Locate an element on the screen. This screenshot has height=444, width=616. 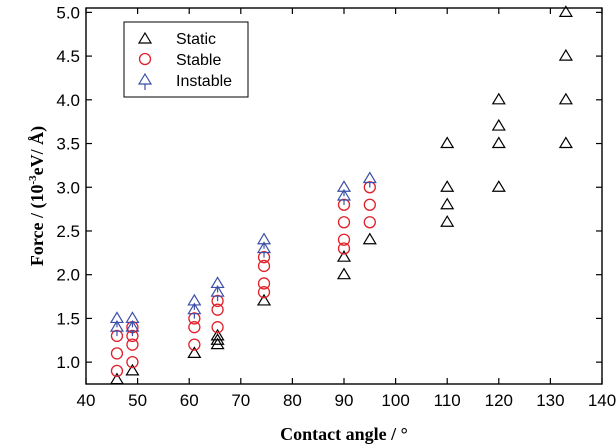
legend-stable-circle is located at coordinates (145, 59).